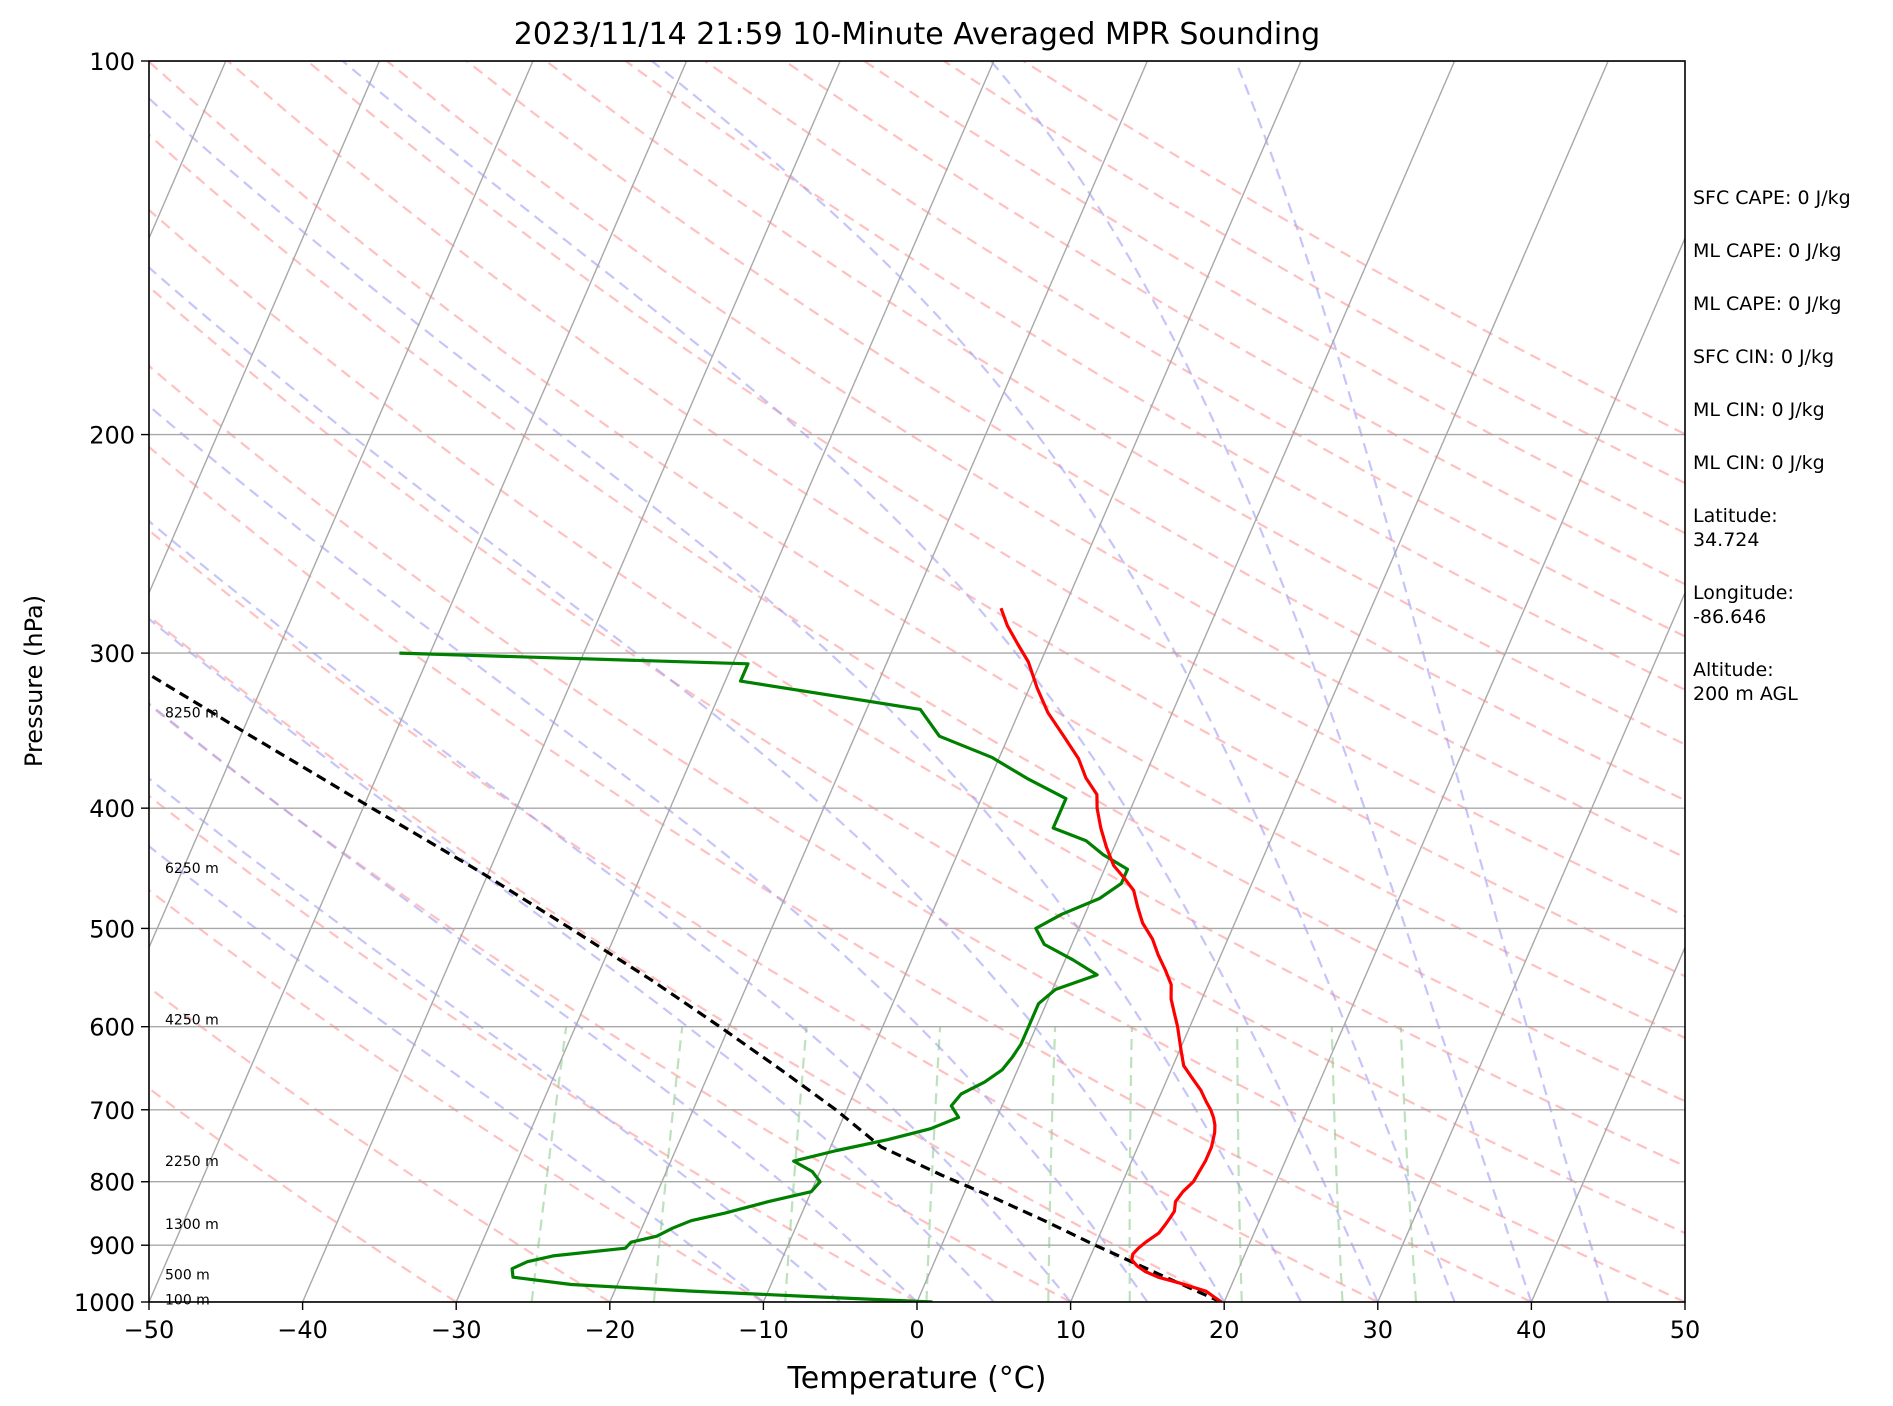 The image size is (1893, 1406). What do you see at coordinates (192, 869) in the screenshot?
I see `height-label: 6250 m` at bounding box center [192, 869].